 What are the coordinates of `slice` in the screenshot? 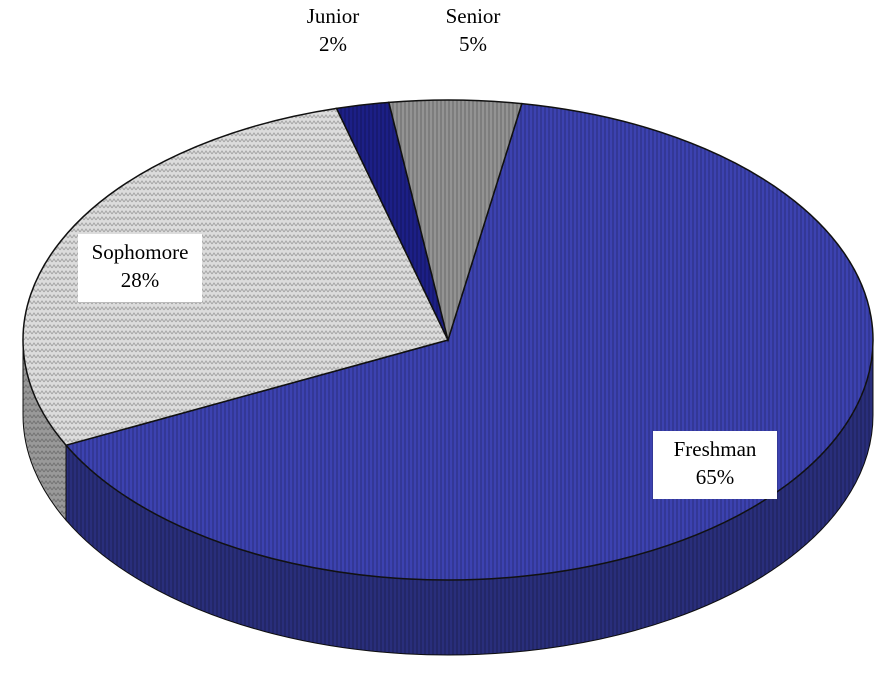 It's located at (455, 221).